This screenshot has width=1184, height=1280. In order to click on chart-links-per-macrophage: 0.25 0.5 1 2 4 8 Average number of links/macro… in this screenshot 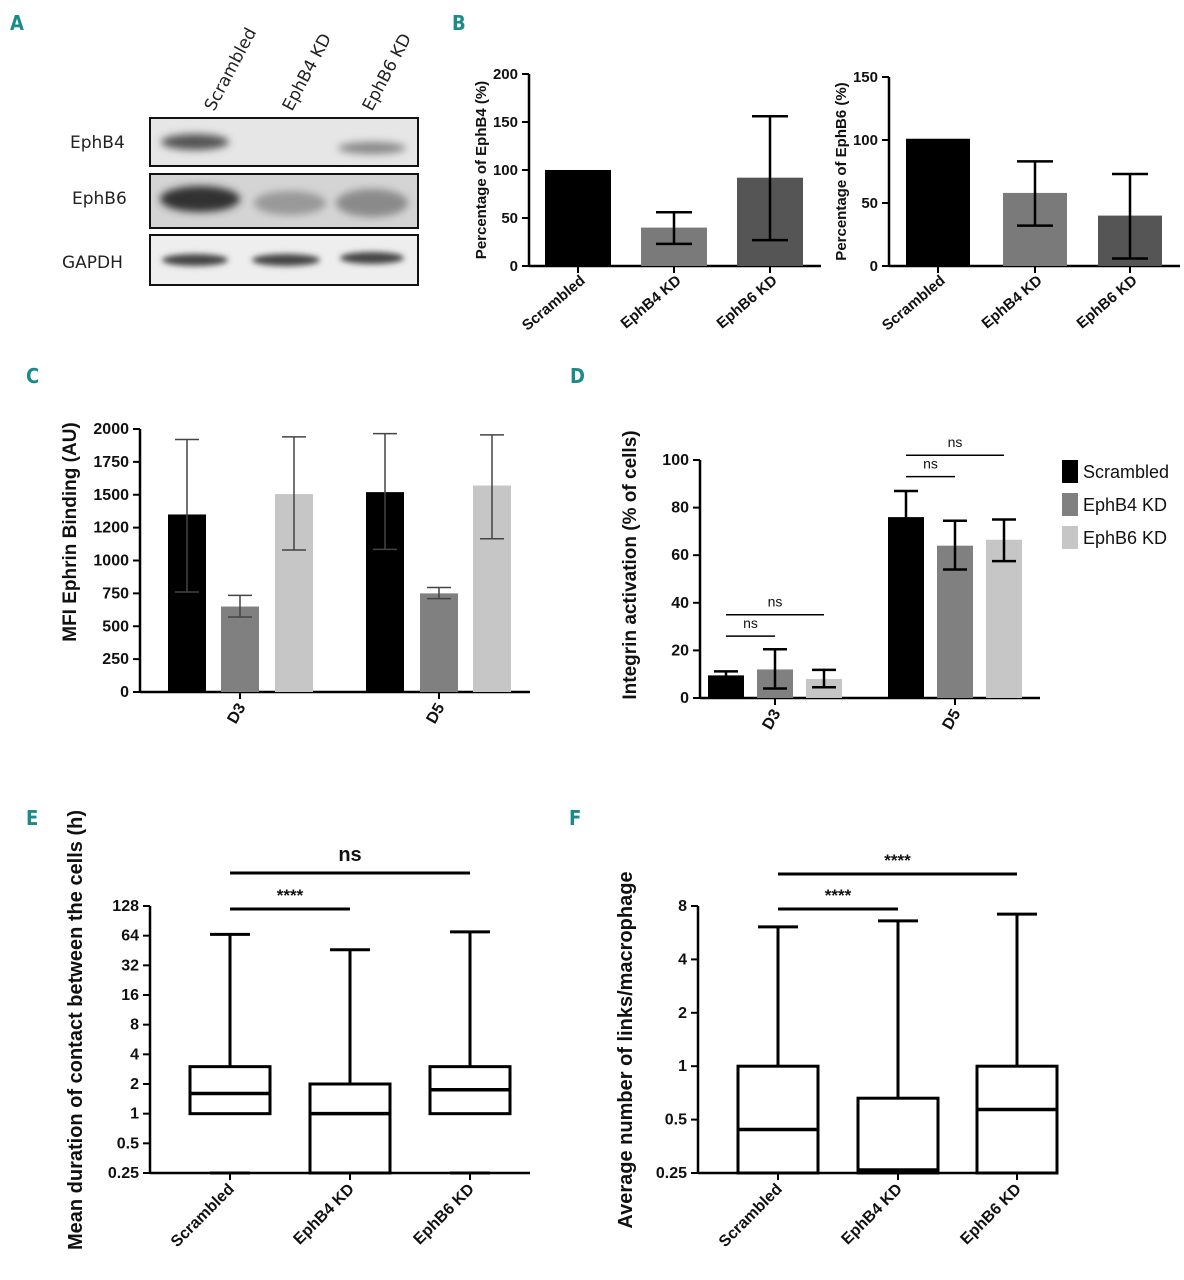, I will do `click(837, 1051)`.